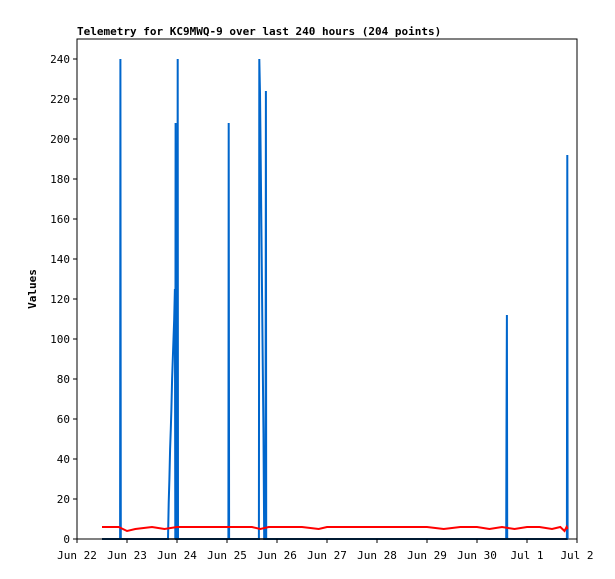 The image size is (615, 579). Describe the element at coordinates (60, 59) in the screenshot. I see `y-tick-label: 240` at that location.